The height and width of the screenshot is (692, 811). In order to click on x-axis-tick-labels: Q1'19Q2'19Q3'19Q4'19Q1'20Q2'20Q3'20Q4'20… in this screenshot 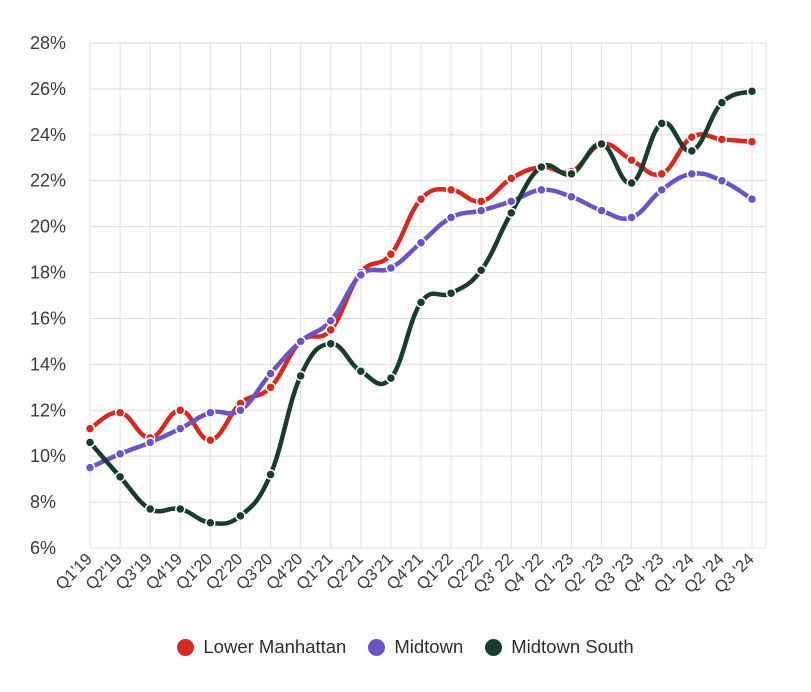, I will do `click(404, 573)`.